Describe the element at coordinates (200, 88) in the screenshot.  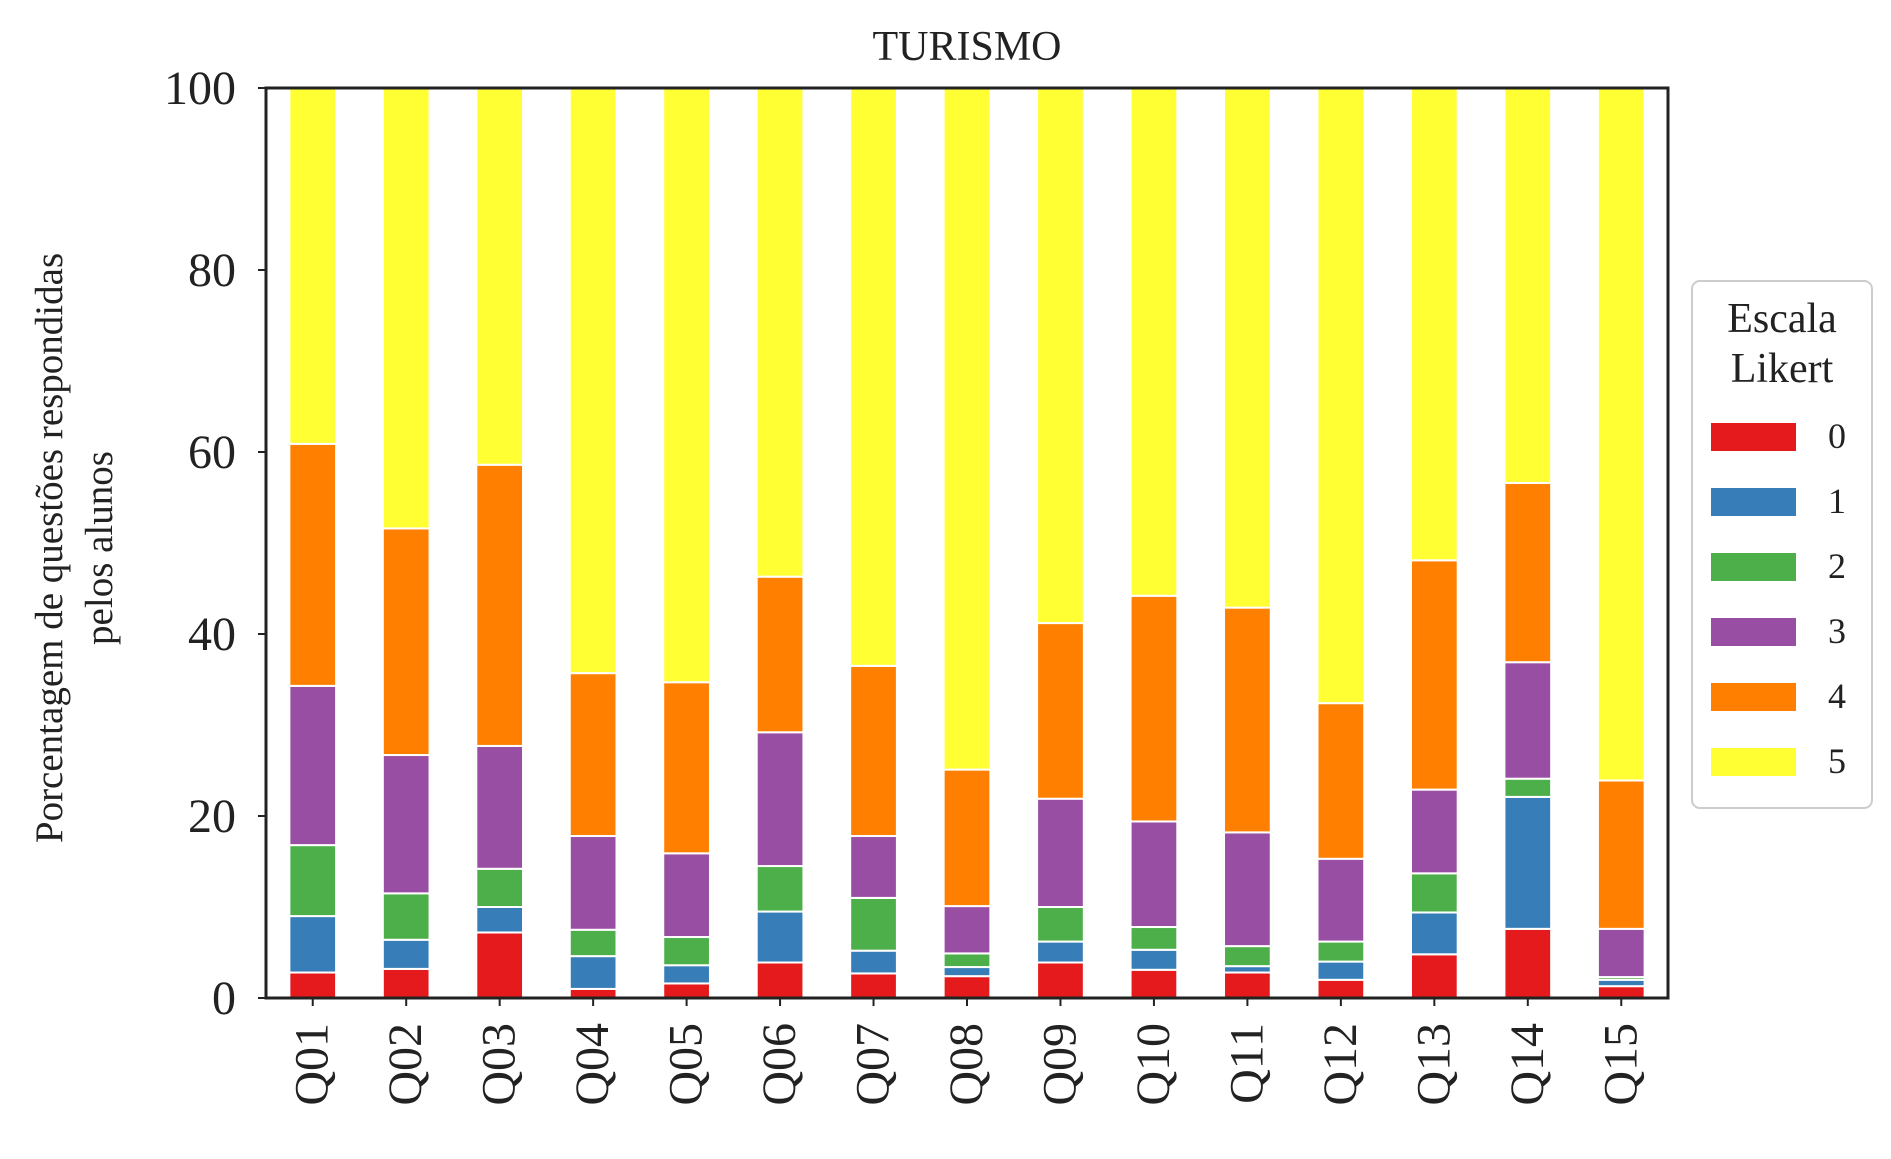
I see `y-tick-label: 100` at that location.